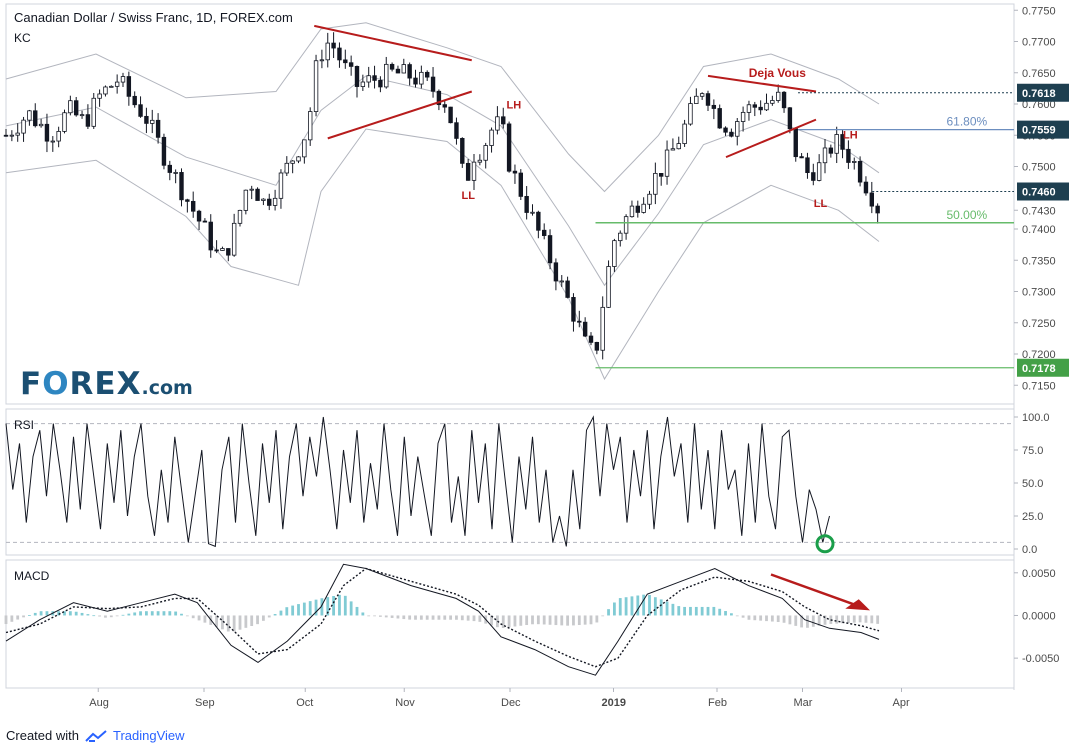  Describe the element at coordinates (777, 73) in the screenshot. I see `annotation-deja-vous: Deja Vous` at that location.